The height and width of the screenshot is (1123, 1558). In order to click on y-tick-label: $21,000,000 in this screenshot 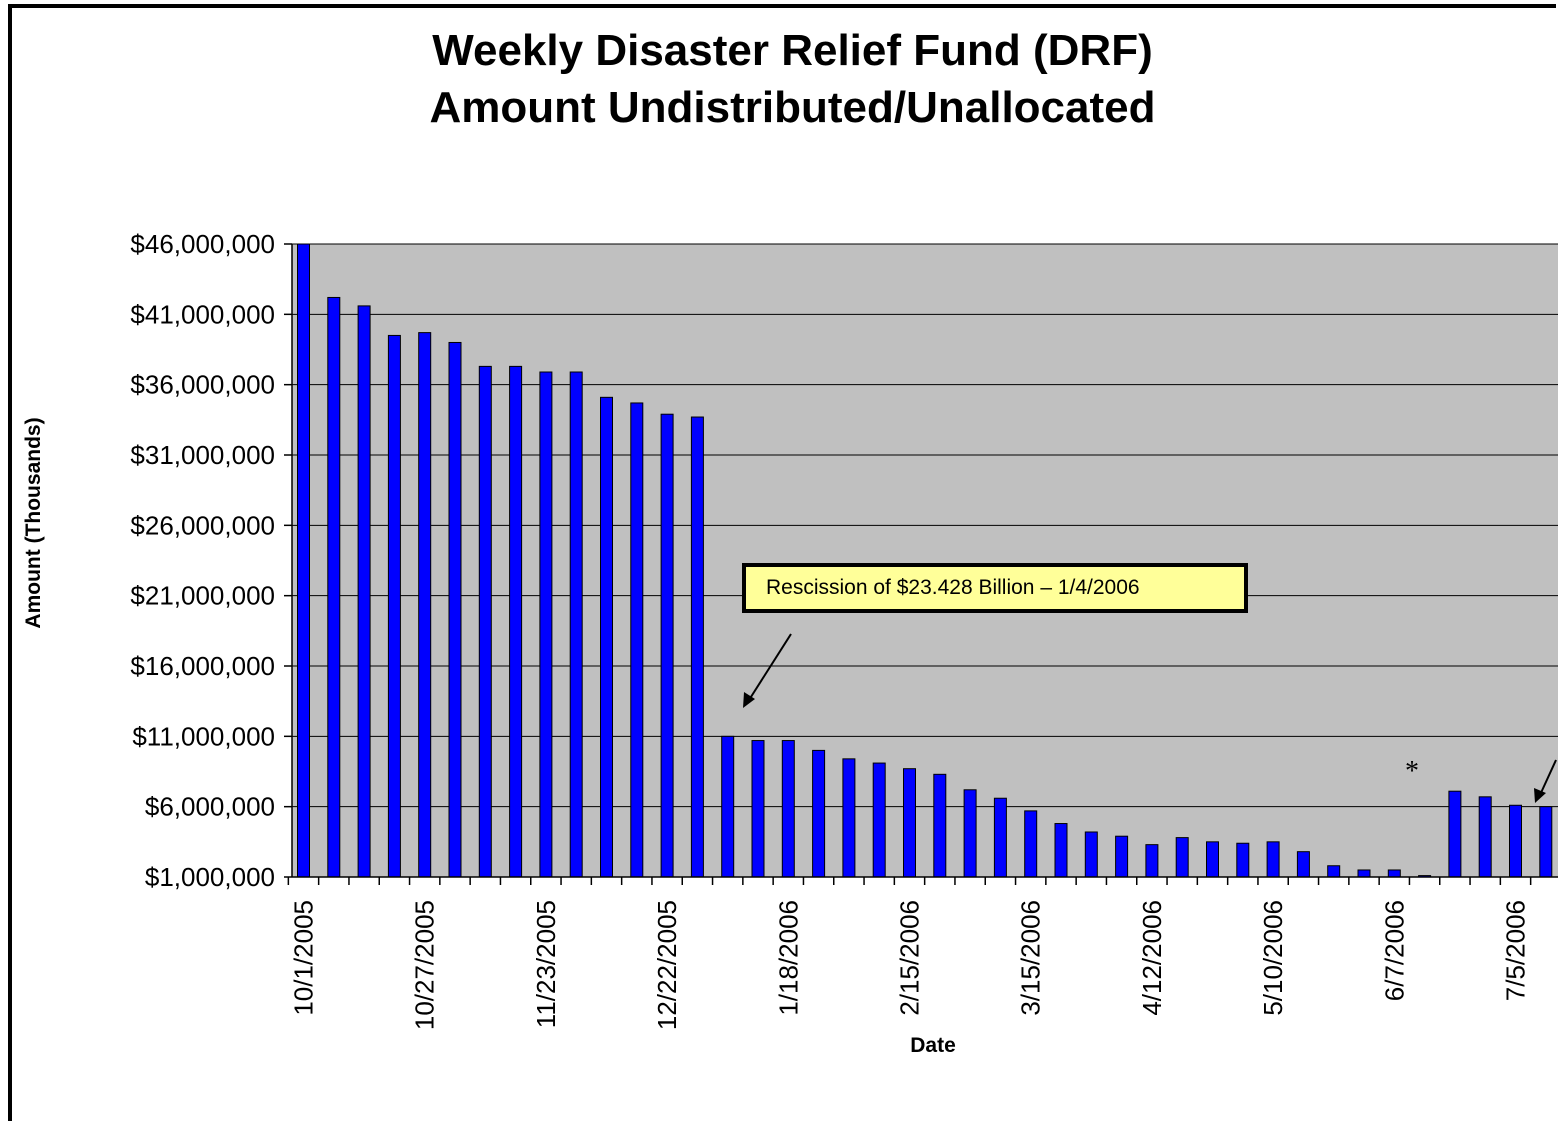, I will do `click(202, 596)`.